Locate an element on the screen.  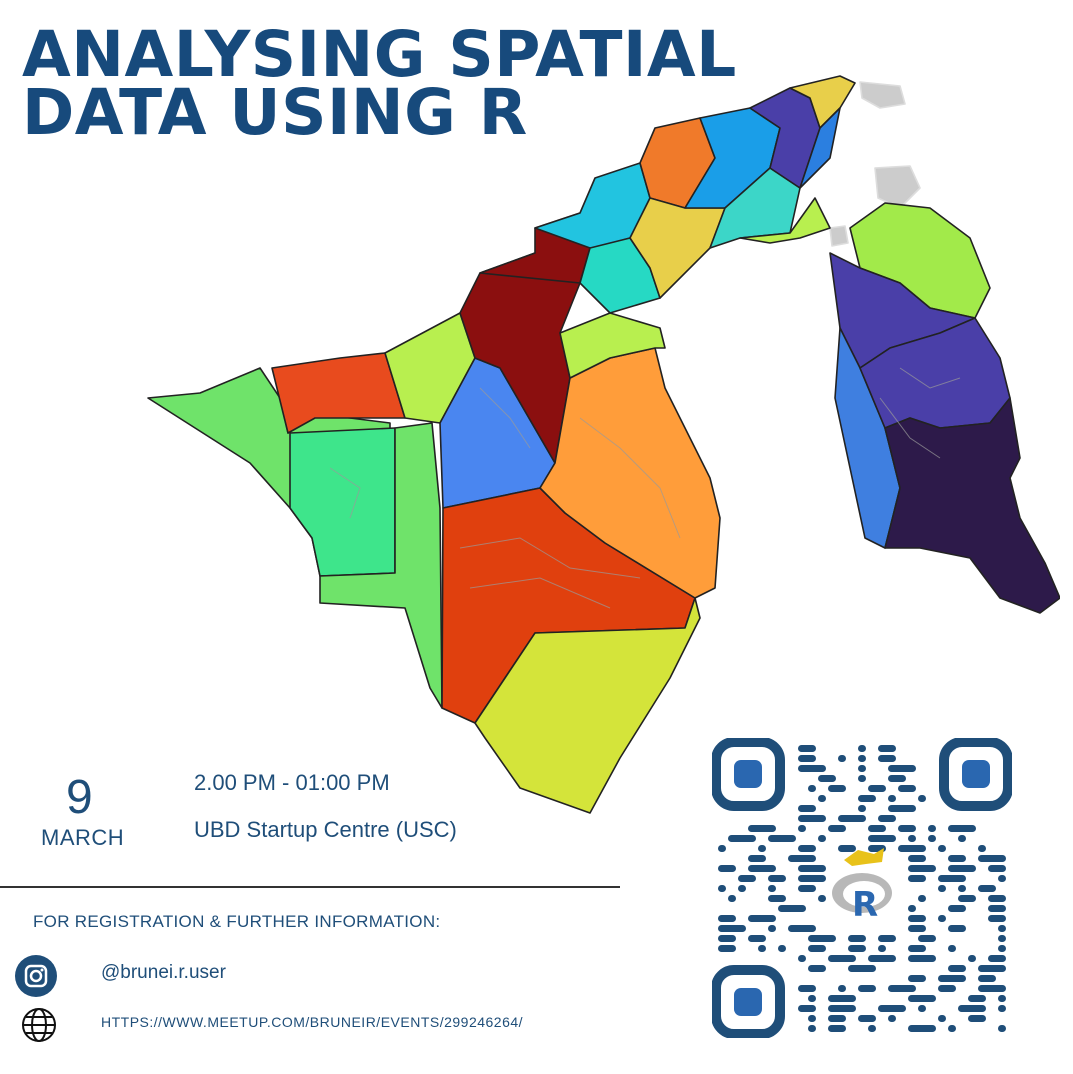
title-line-1: ANALYSING SPATIAL is located at coordinates (379, 54).